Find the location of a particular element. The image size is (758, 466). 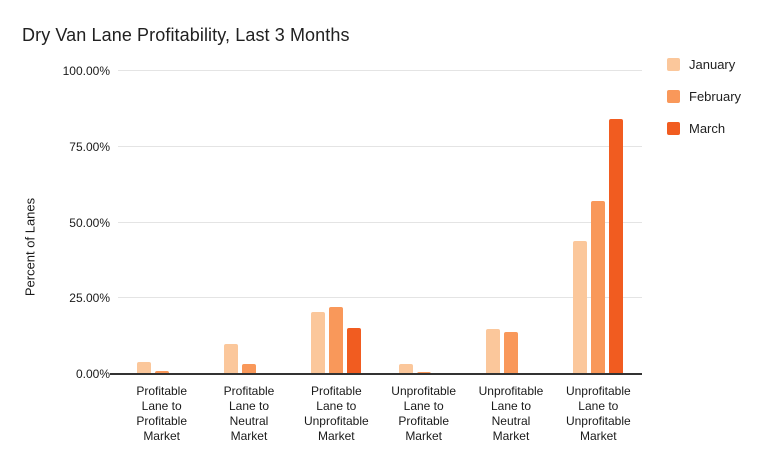

legend-item-march: March is located at coordinates (704, 128).